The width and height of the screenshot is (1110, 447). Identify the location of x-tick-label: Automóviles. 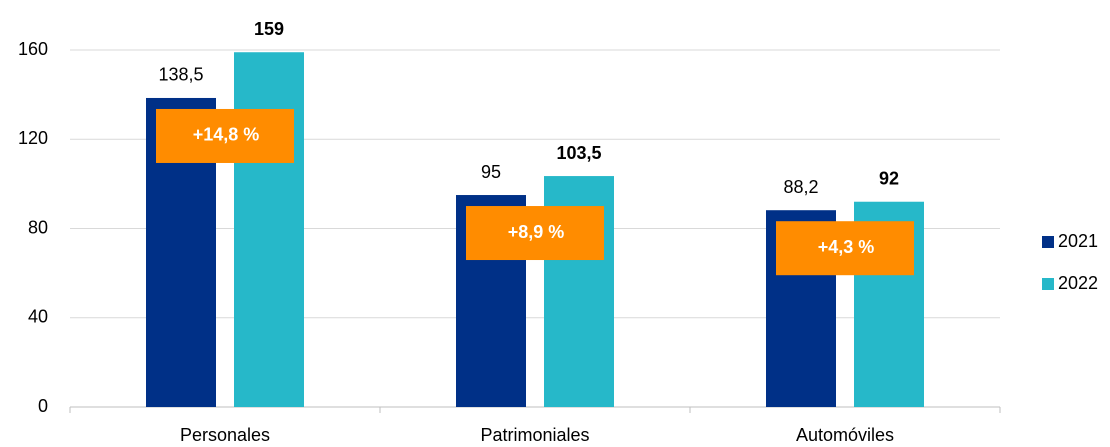
(845, 435).